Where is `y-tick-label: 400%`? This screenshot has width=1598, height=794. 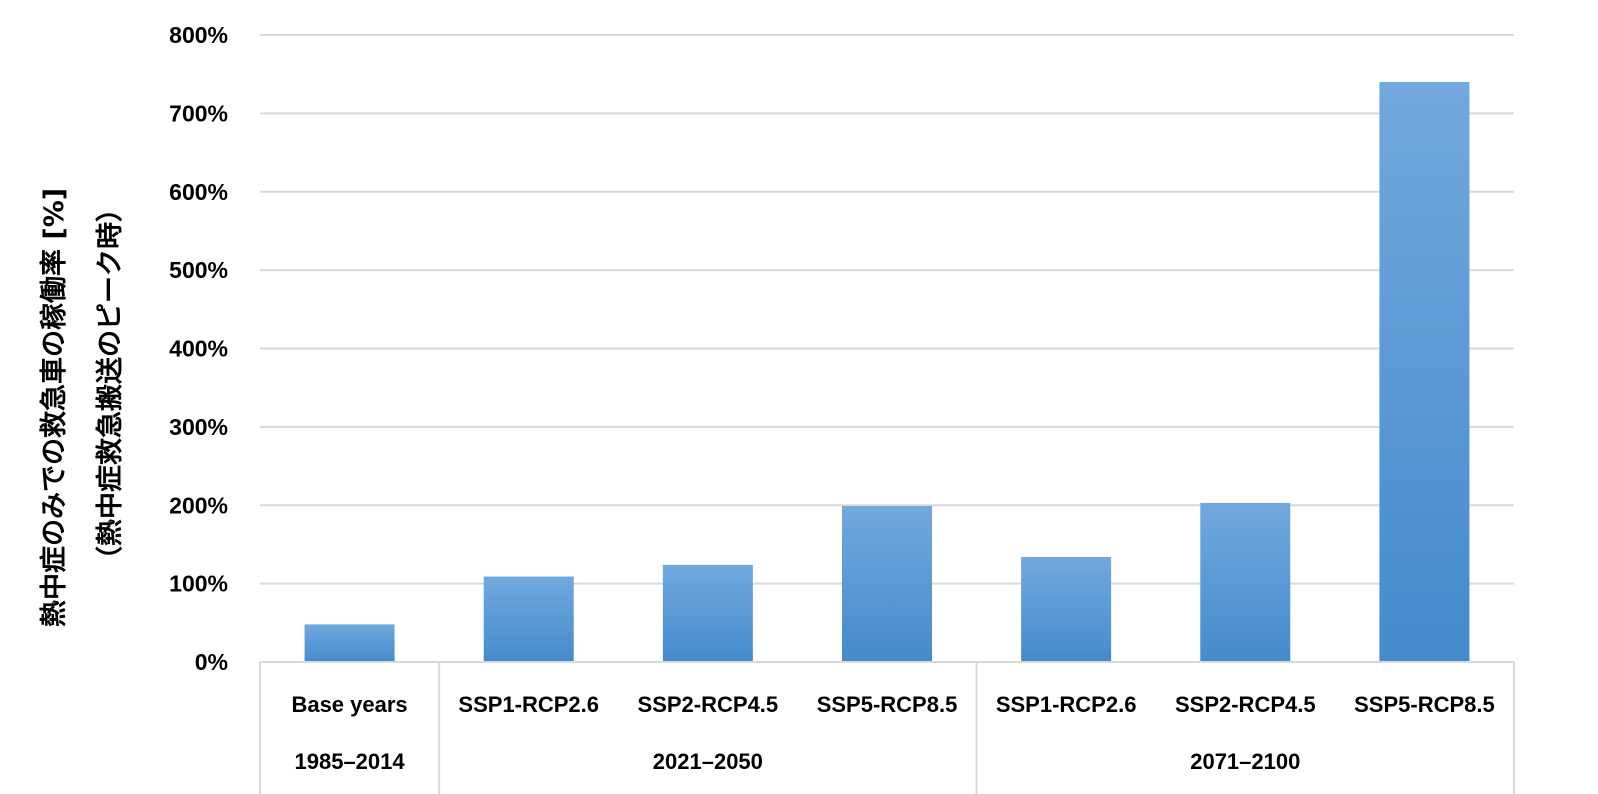 y-tick-label: 400% is located at coordinates (198, 349).